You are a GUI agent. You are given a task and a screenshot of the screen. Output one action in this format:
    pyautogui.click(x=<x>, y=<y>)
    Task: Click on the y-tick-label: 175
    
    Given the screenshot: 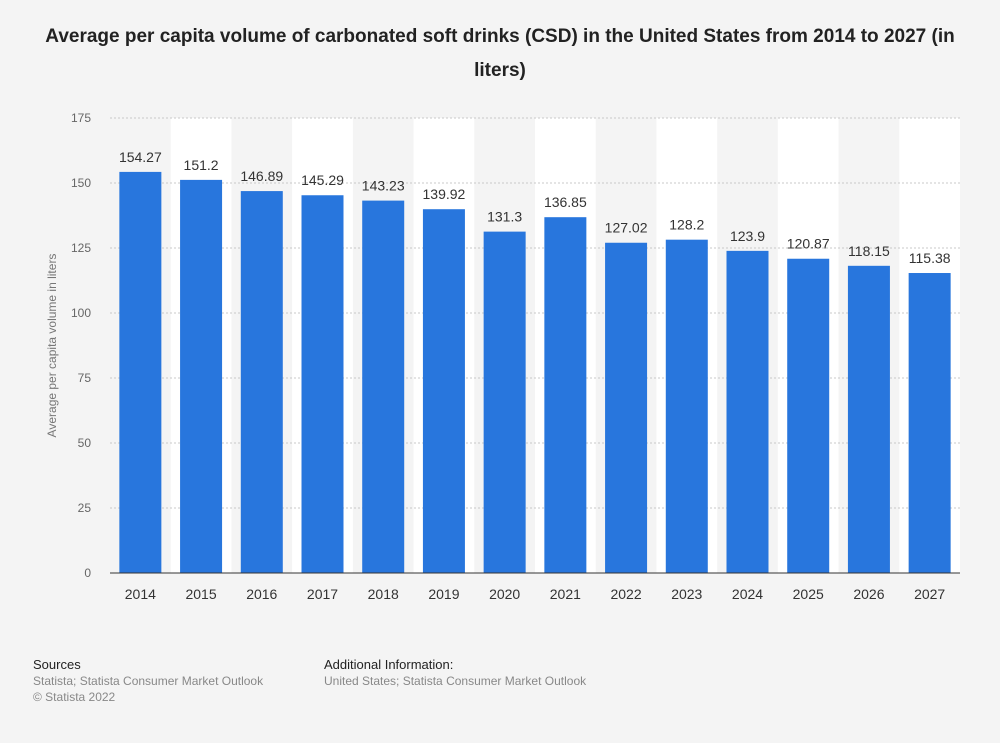 What is the action you would take?
    pyautogui.click(x=81, y=118)
    